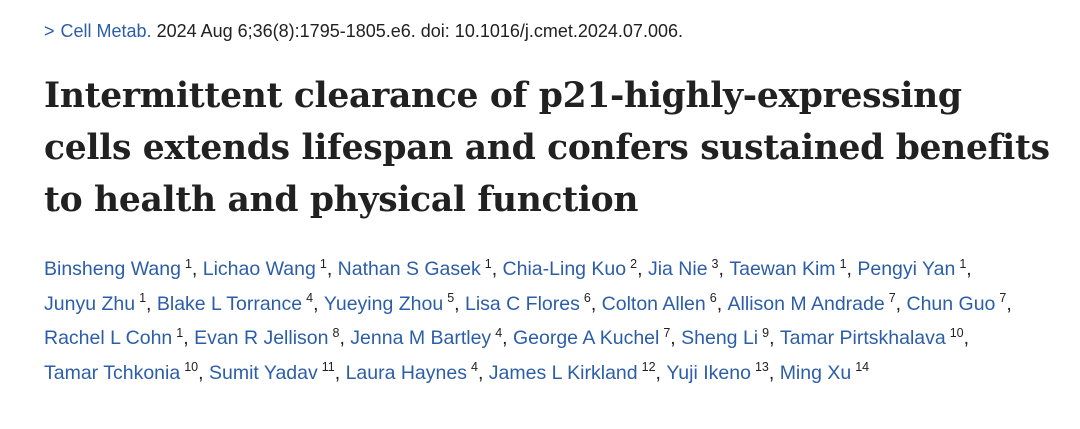  I want to click on author-name-link: Evan R Jellison, so click(261, 338).